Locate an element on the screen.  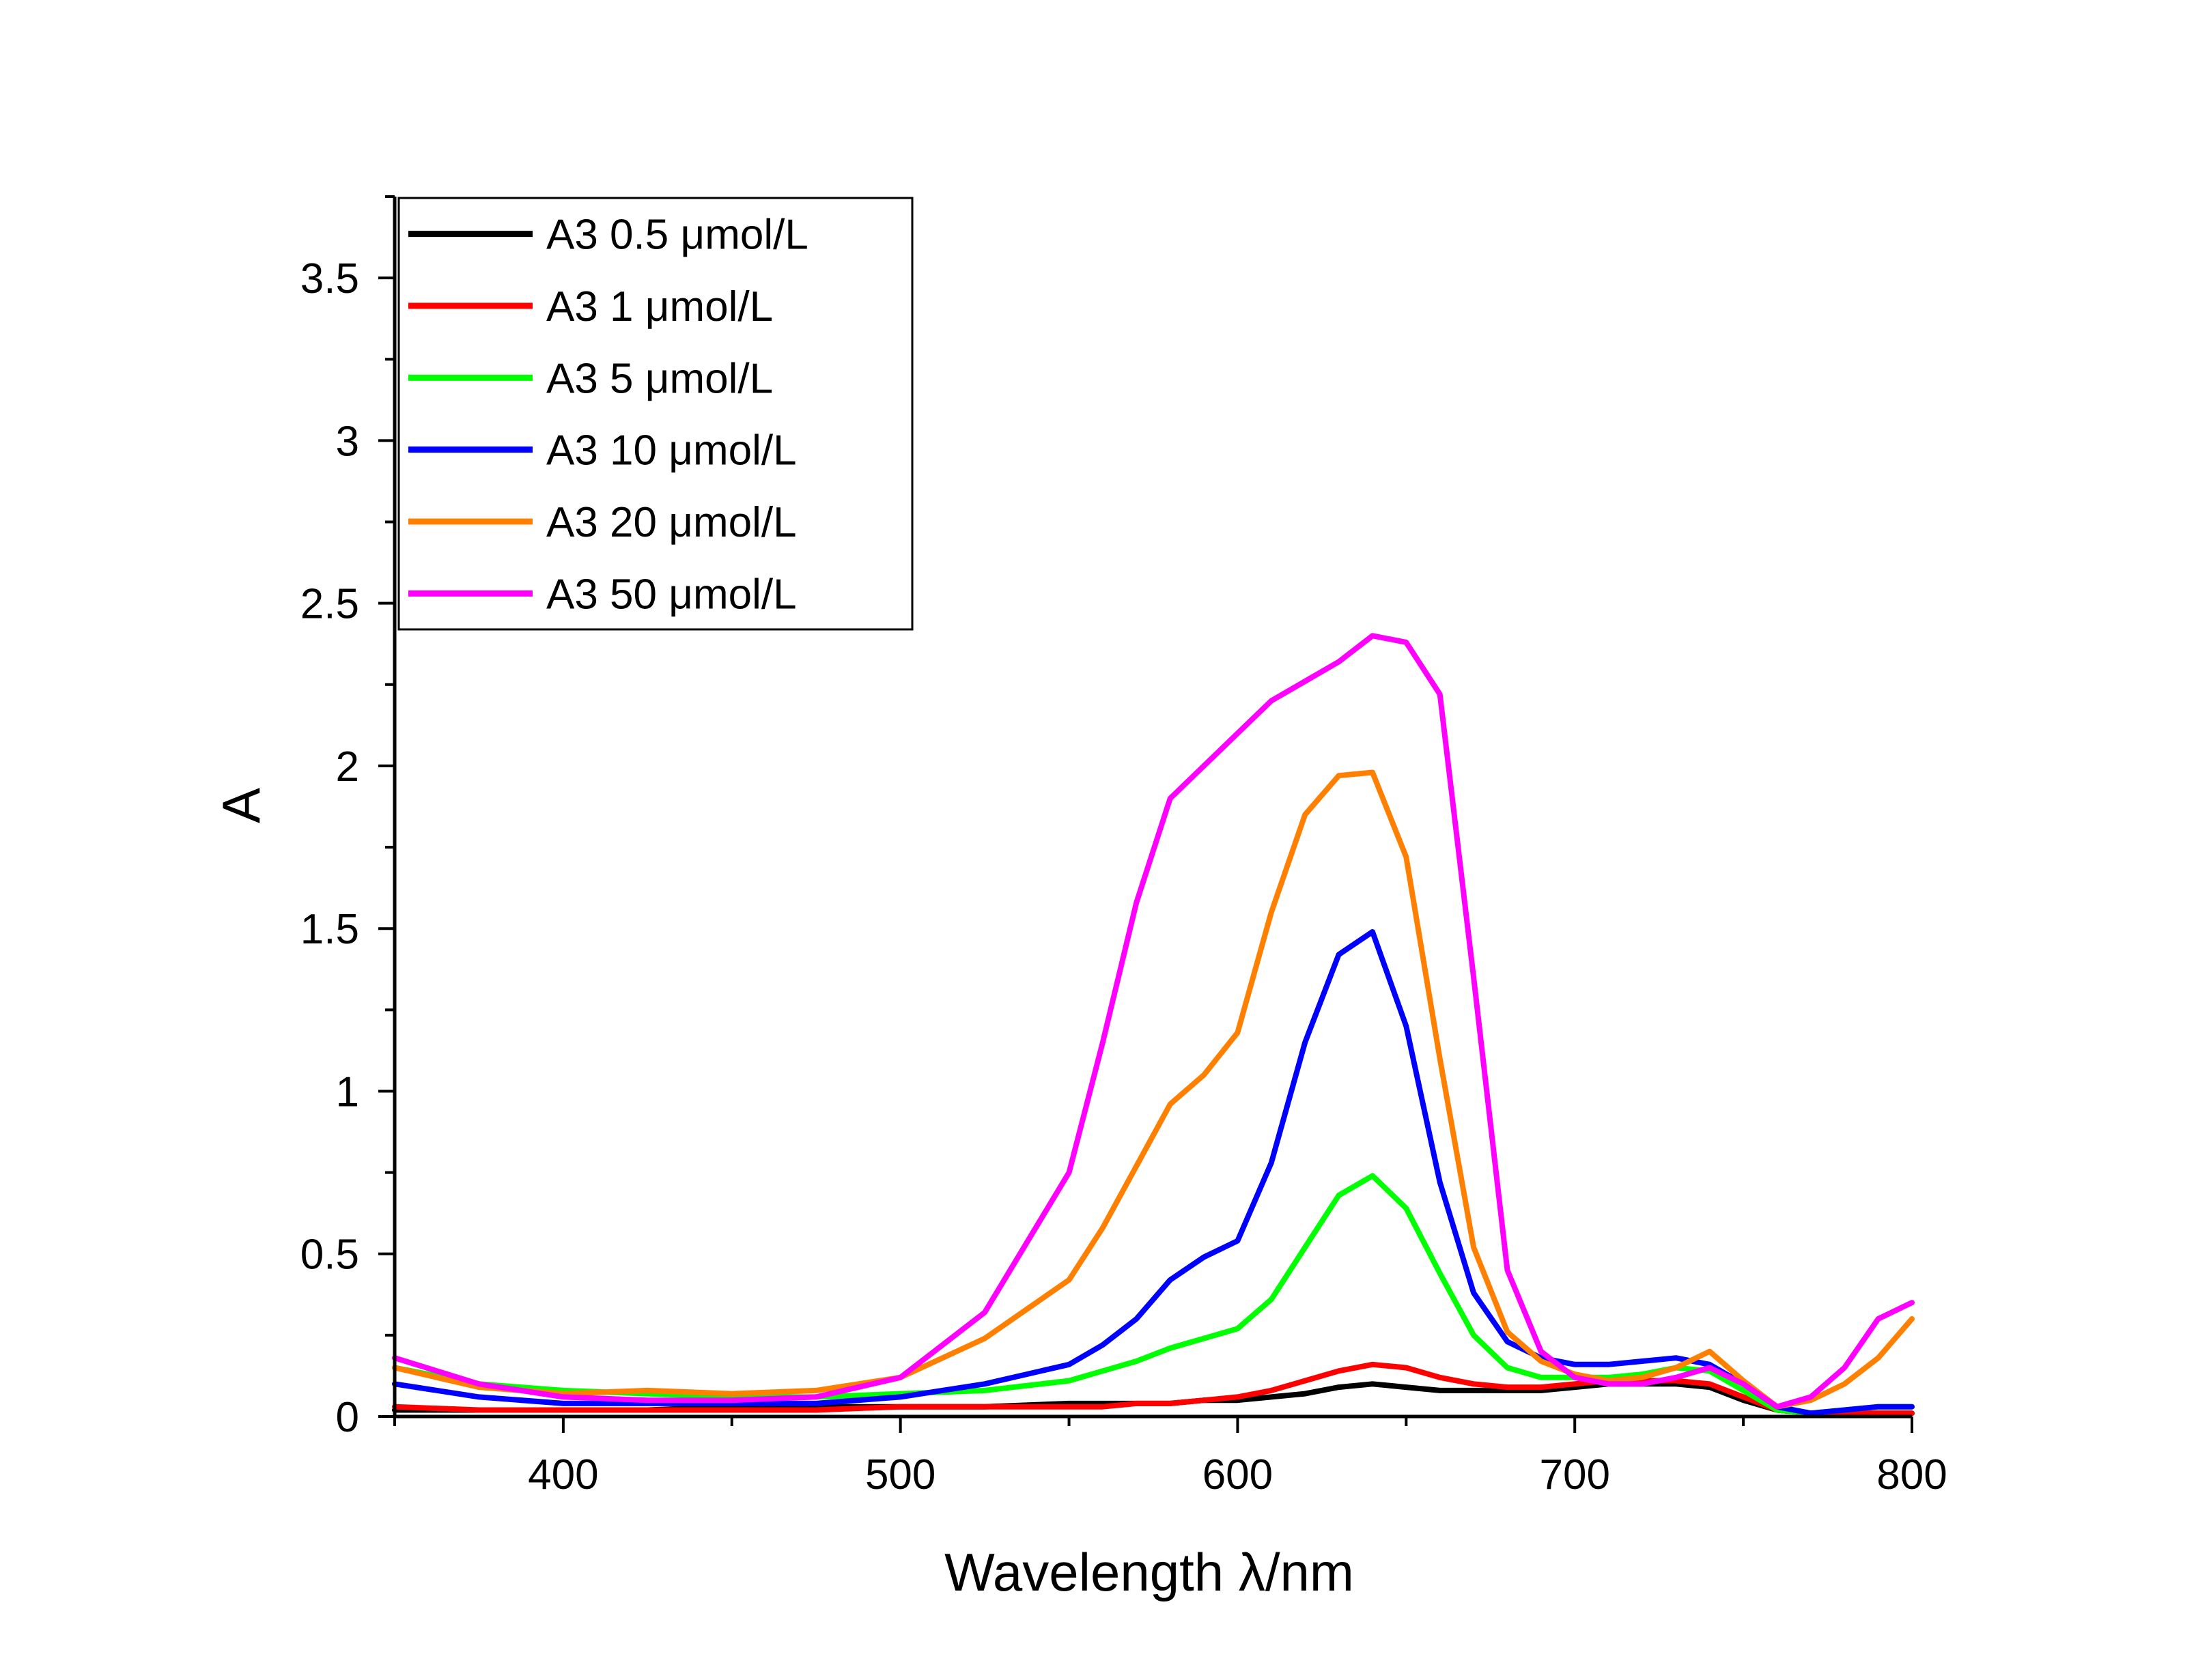
y-tick-label: 1.5 is located at coordinates (329, 929).